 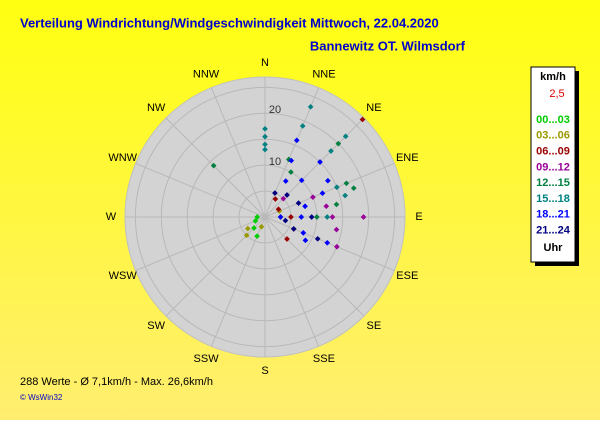 I want to click on legend-entry: 18...21, so click(x=553, y=215).